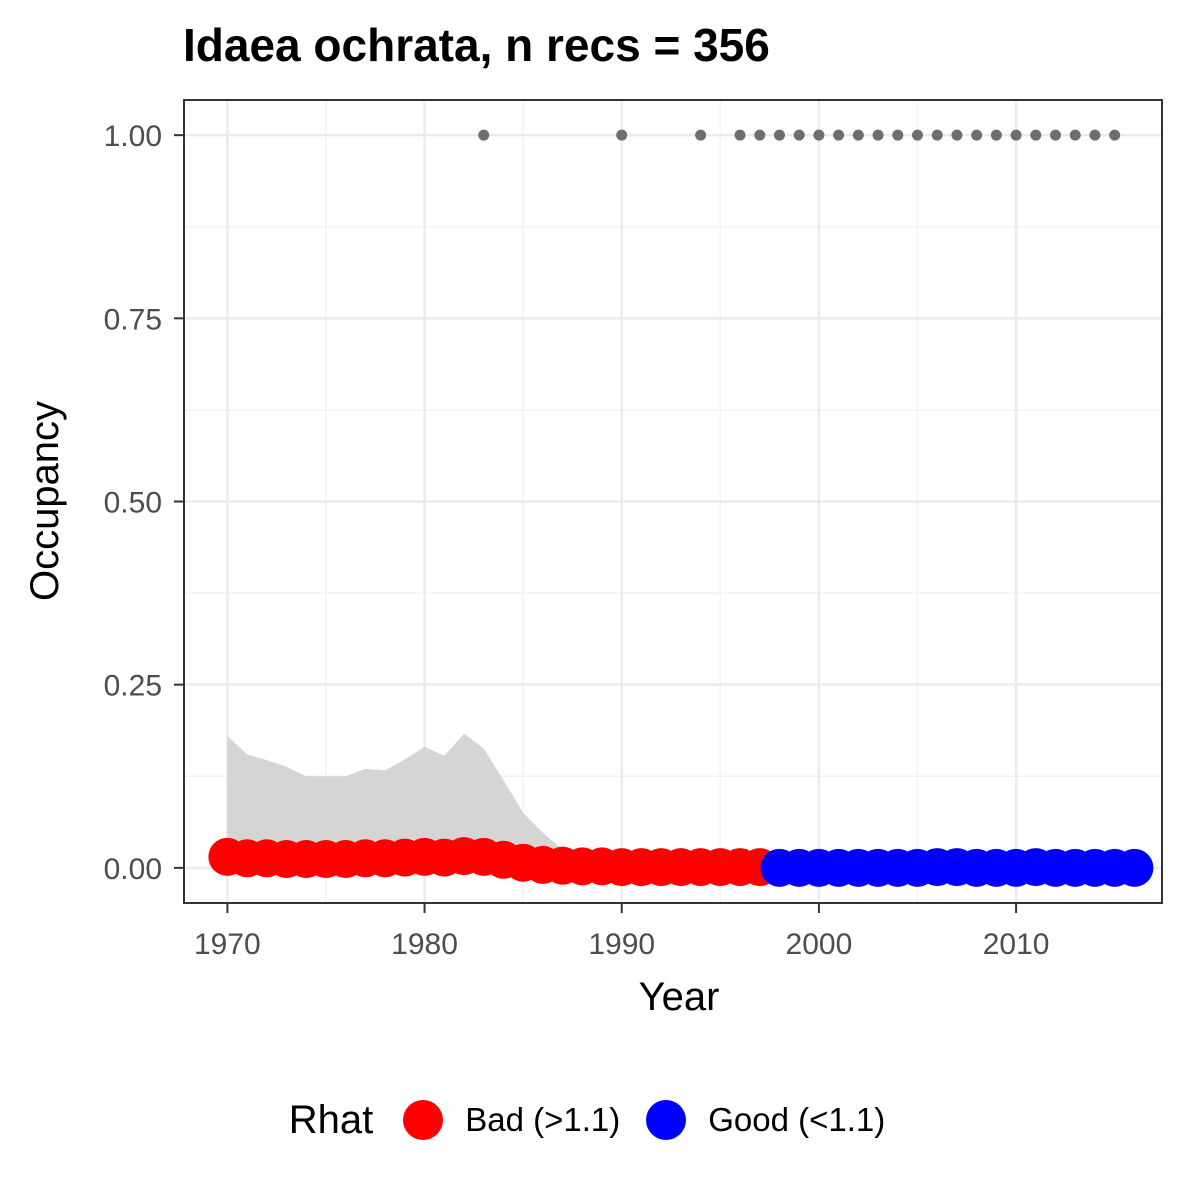  I want to click on legend: Rhat Bad (>1.1) Good (<1.1), so click(600, 1120).